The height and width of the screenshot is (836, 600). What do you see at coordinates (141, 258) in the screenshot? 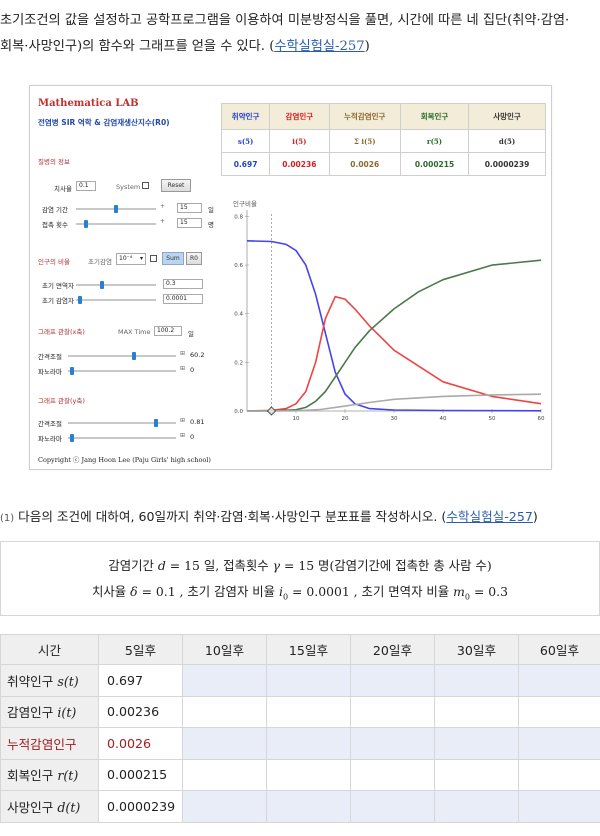
I see `chevron-down-icon: ▾` at bounding box center [141, 258].